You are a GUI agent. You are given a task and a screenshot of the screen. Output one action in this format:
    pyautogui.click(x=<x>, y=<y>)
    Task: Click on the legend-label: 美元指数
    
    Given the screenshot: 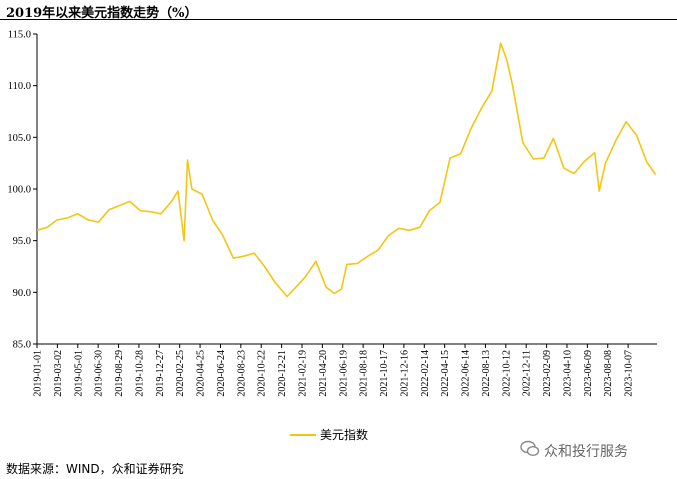 What is the action you would take?
    pyautogui.click(x=344, y=435)
    